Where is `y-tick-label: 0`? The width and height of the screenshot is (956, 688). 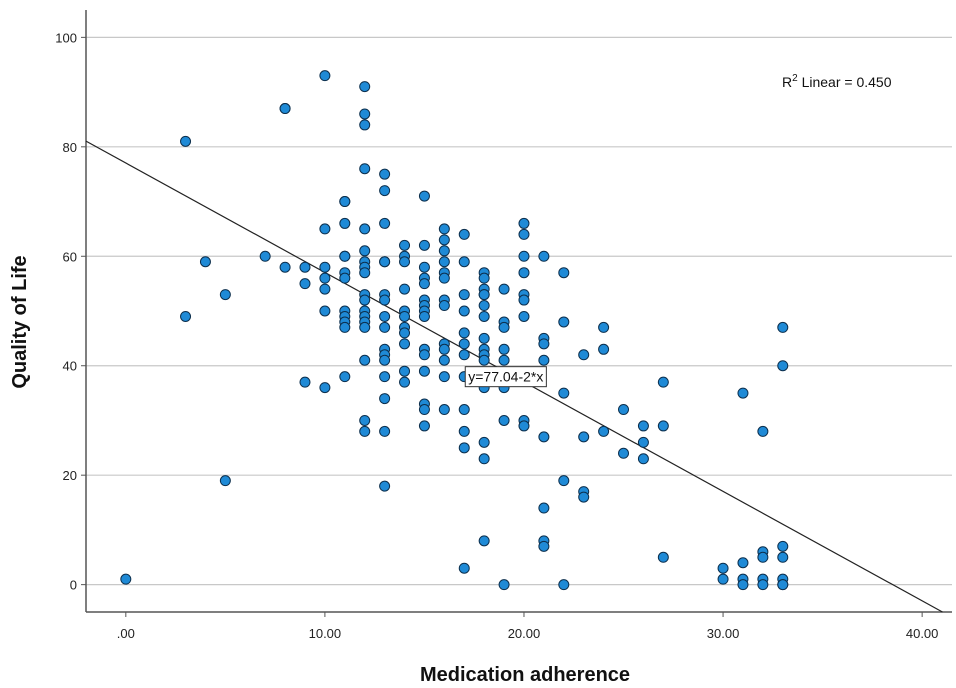
y-tick-label: 0 is located at coordinates (73, 585).